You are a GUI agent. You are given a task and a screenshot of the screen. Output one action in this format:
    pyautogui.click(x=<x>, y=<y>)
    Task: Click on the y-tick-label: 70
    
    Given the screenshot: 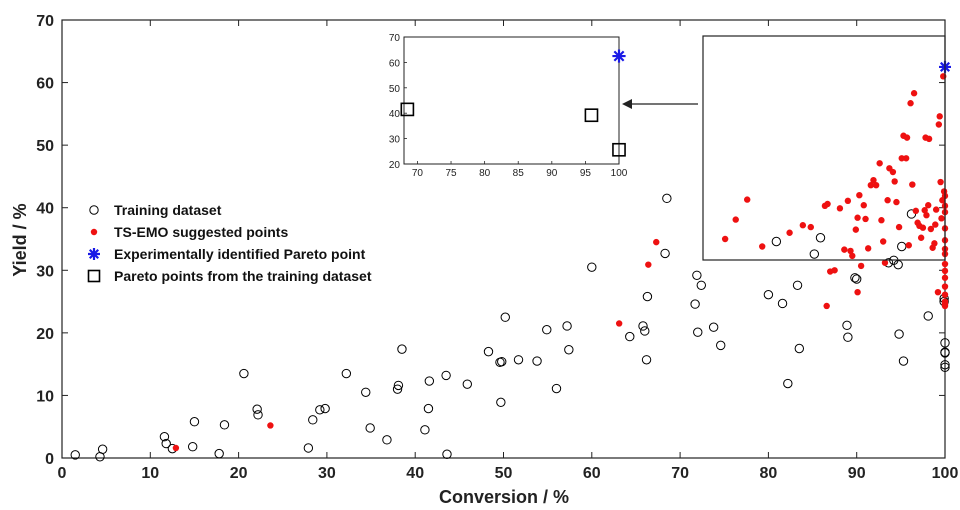 What is the action you would take?
    pyautogui.click(x=45, y=21)
    